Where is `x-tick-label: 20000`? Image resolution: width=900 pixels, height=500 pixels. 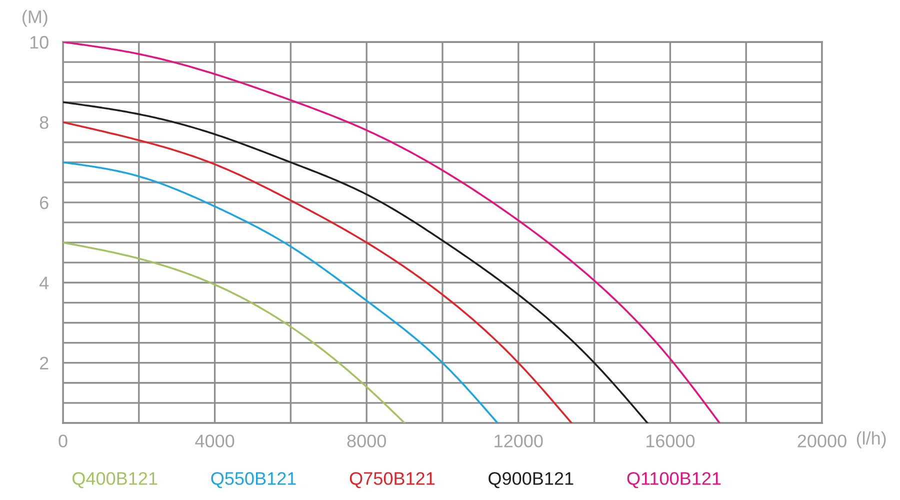
x-tick-label: 20000 is located at coordinates (822, 441).